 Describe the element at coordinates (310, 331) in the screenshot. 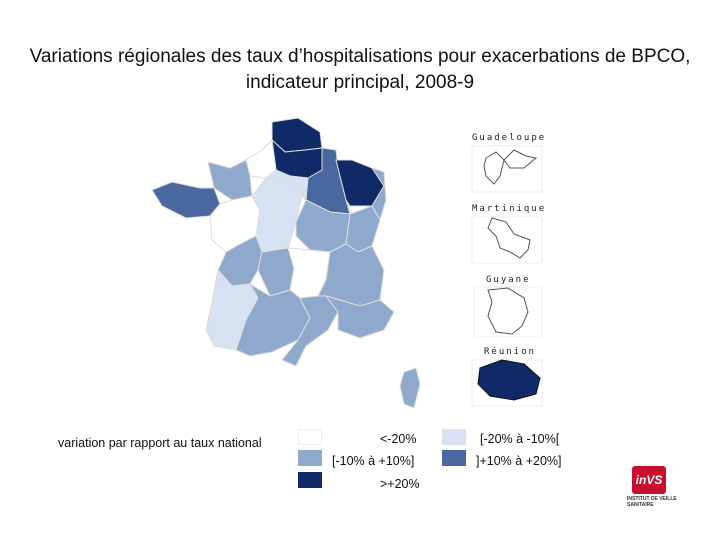

I see `region-languedoc-roussillon` at that location.